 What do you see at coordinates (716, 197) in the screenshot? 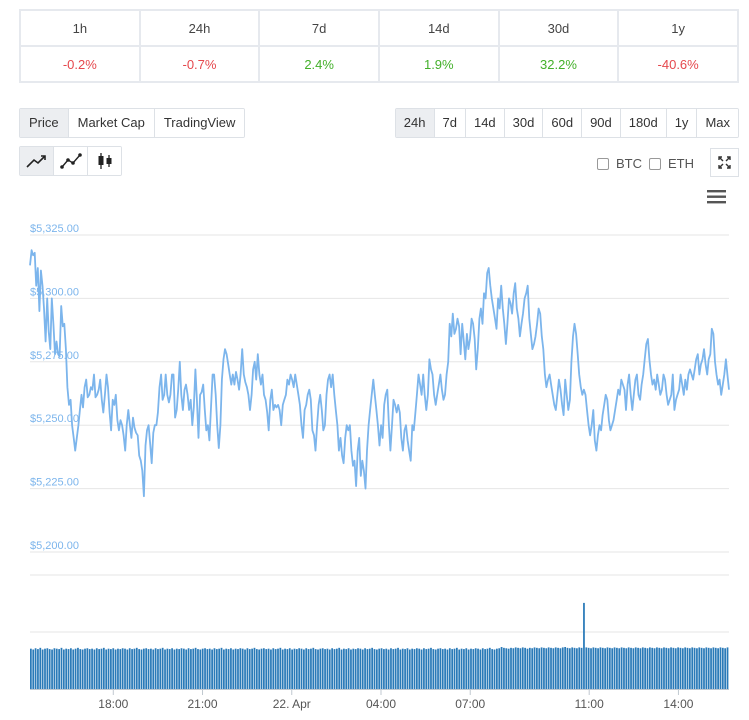
I see `hamburger-menu-icon` at bounding box center [716, 197].